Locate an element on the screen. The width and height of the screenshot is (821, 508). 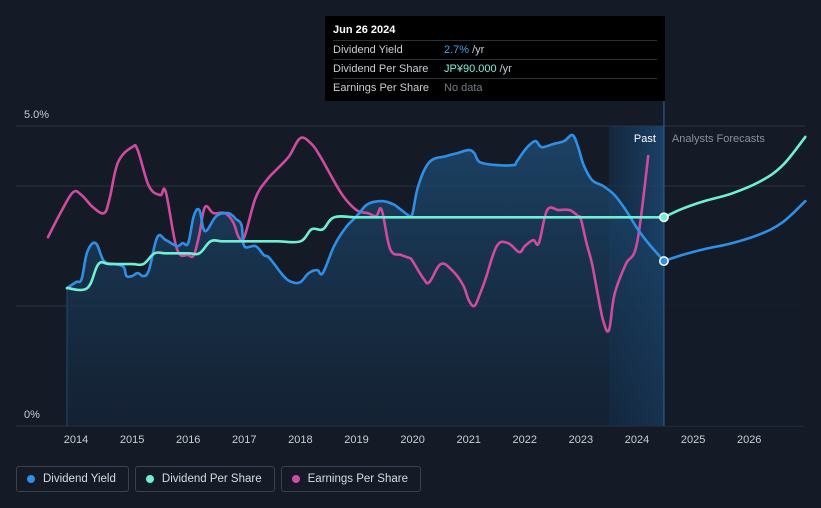
tooltip-value: JP¥90.000 is located at coordinates (470, 69).